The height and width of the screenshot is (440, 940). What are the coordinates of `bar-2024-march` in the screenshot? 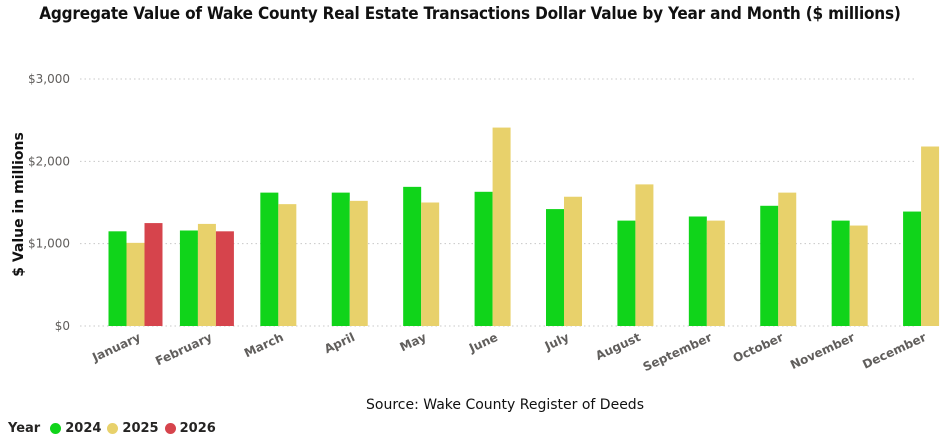 It's located at (269, 259).